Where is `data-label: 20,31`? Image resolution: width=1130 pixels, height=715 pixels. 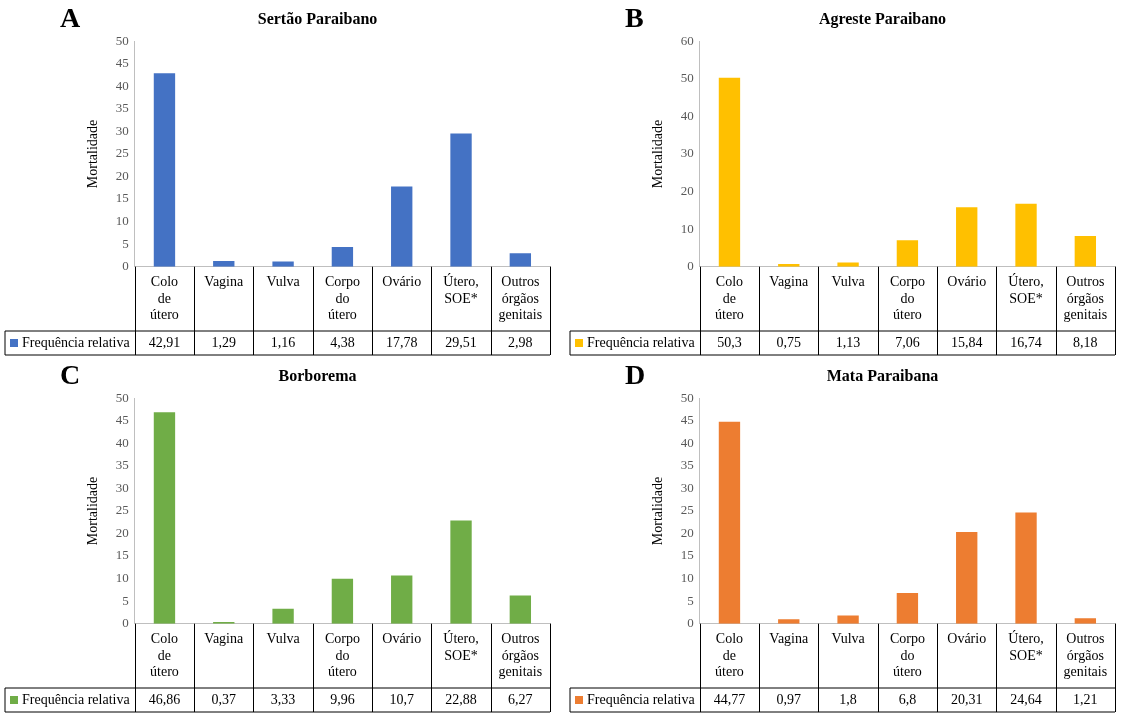
data-label: 20,31 is located at coordinates (966, 699).